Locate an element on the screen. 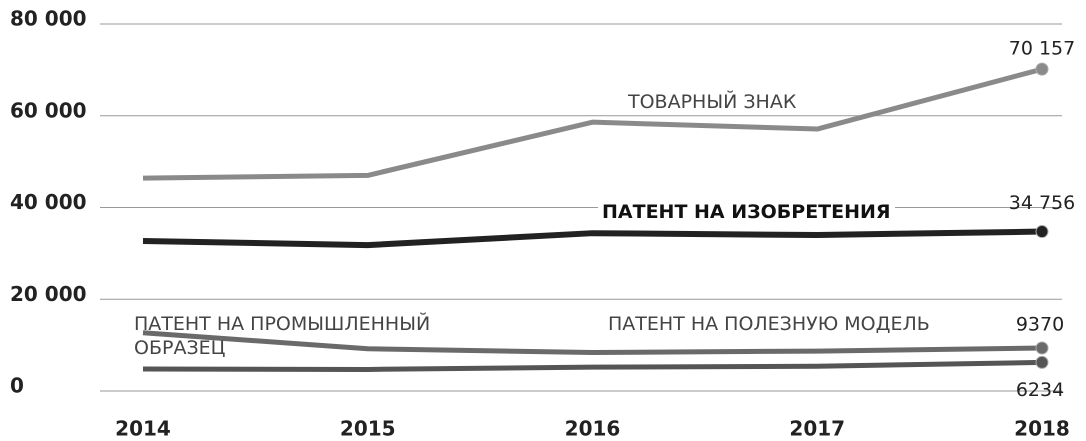 The width and height of the screenshot is (1086, 441). value-label: 6234 is located at coordinates (1040, 390).